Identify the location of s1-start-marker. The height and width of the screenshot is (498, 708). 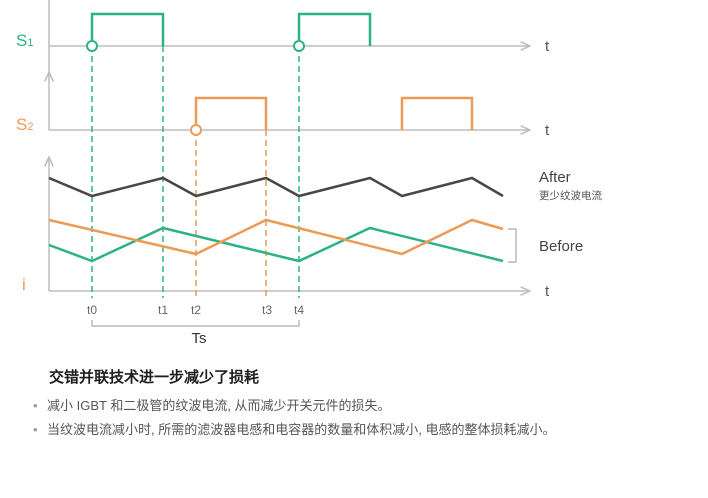
(92, 46).